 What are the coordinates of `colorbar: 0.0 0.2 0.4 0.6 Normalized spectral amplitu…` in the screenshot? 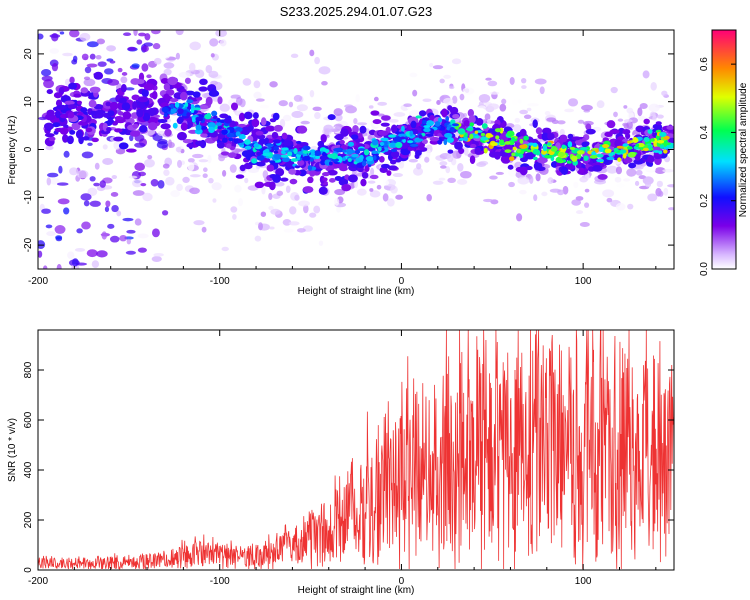 It's located at (724, 152).